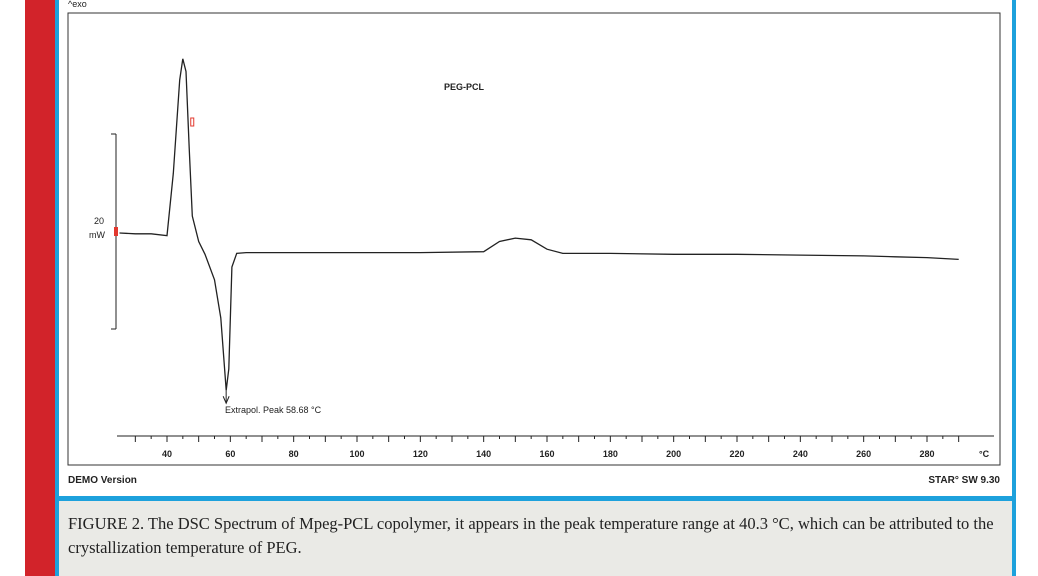 The height and width of the screenshot is (576, 1038). I want to click on caption-divider, so click(535, 498).